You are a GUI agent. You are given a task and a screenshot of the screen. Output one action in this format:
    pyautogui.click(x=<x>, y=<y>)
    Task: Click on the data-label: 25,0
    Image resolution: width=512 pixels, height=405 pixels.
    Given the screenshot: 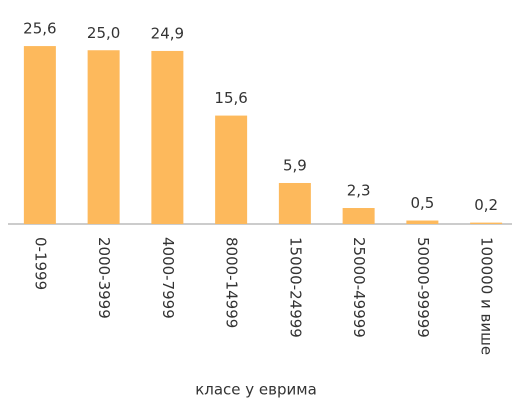 What is the action you would take?
    pyautogui.click(x=103, y=33)
    